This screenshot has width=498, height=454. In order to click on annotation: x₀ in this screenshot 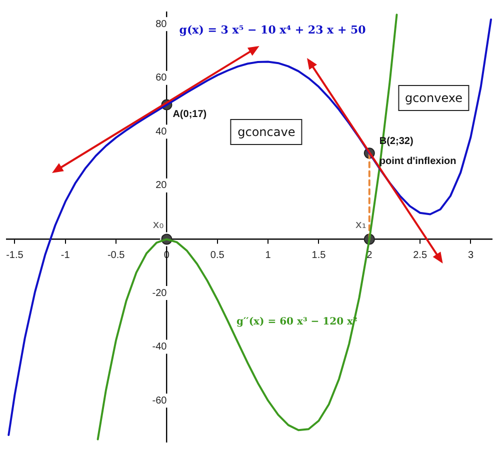, I will do `click(158, 225)`.